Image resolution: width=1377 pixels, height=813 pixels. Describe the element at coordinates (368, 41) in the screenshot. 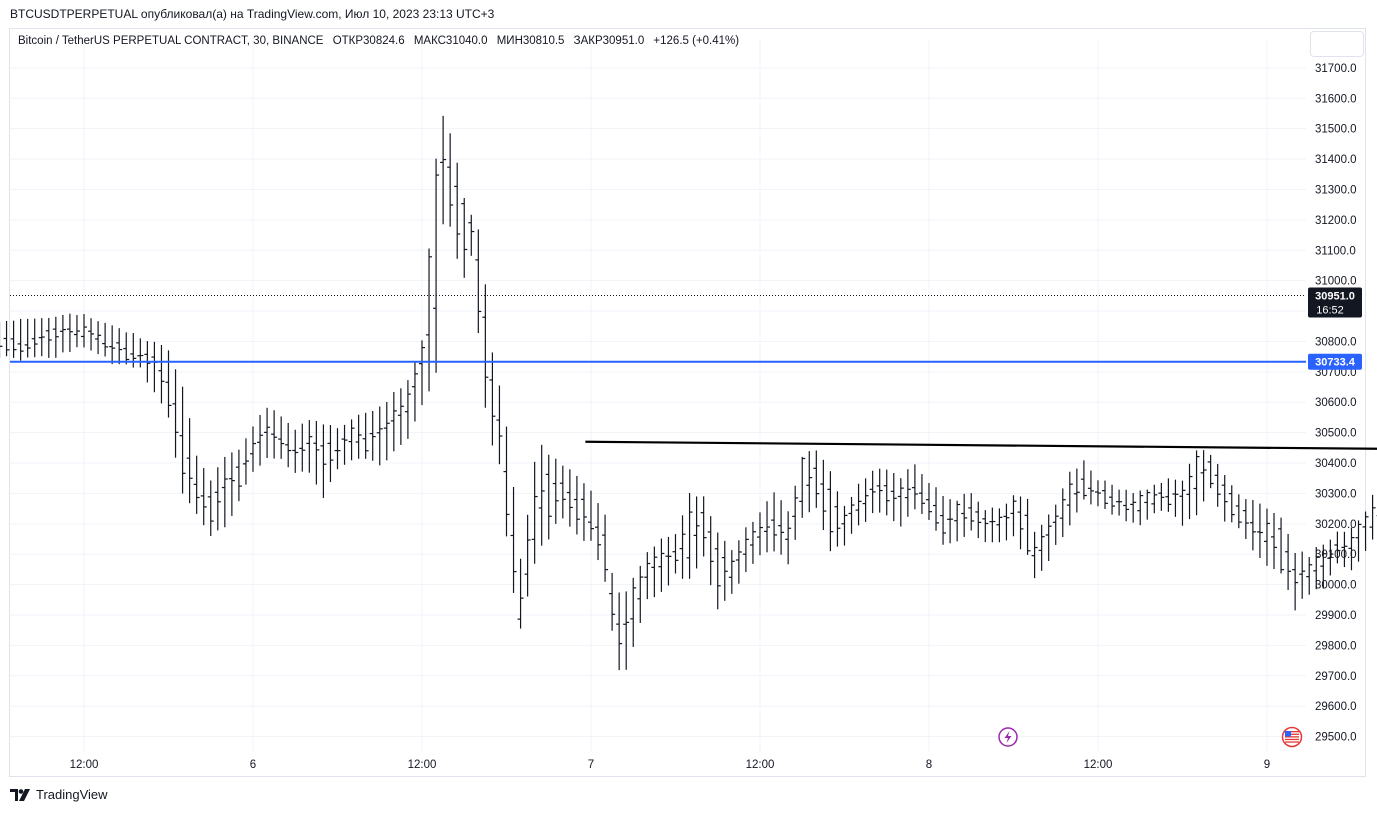

I see `legend-open: ОТКР30824.6` at that location.